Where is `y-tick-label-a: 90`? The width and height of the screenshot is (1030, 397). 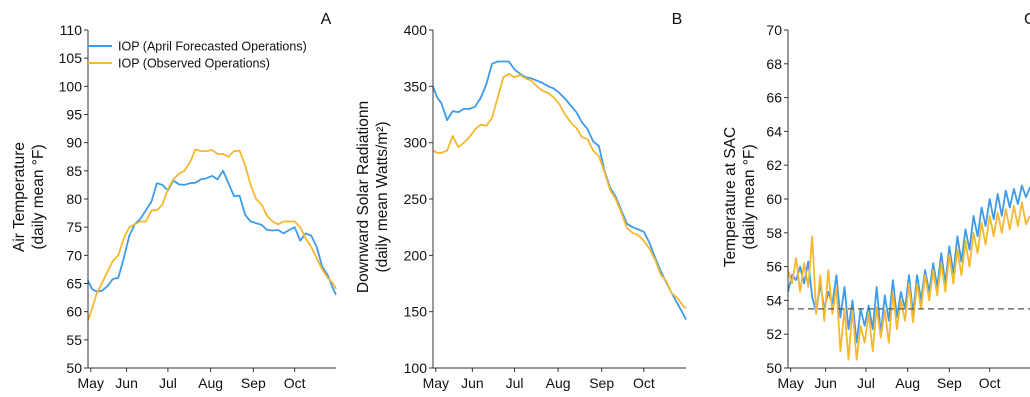 y-tick-label-a: 90 is located at coordinates (74, 143).